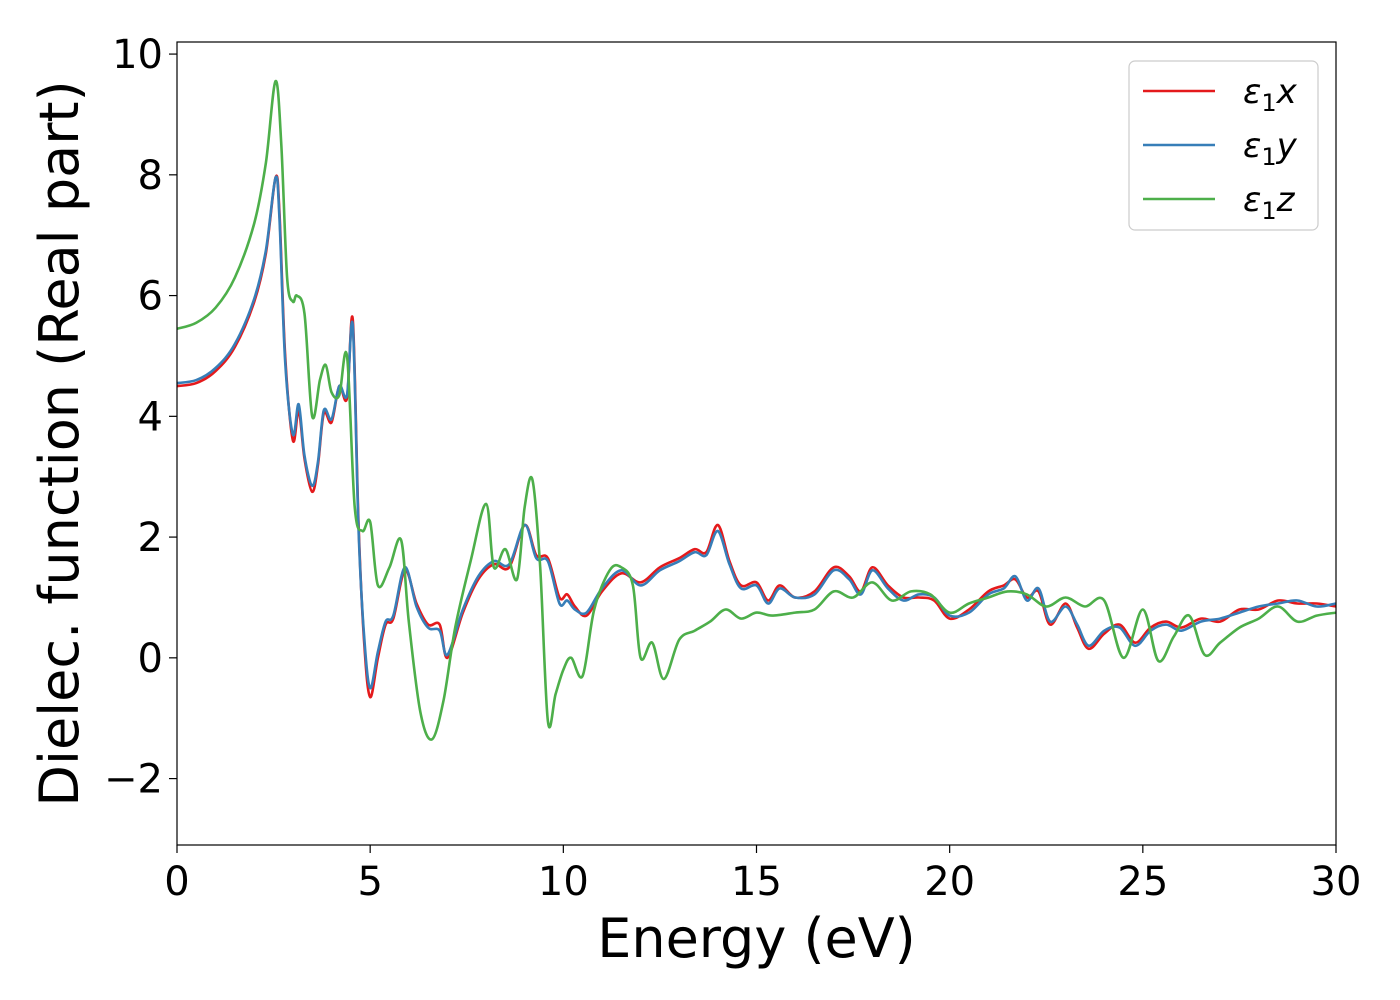  What do you see at coordinates (1270, 148) in the screenshot?
I see `legend-label-y: ε1y` at bounding box center [1270, 148].